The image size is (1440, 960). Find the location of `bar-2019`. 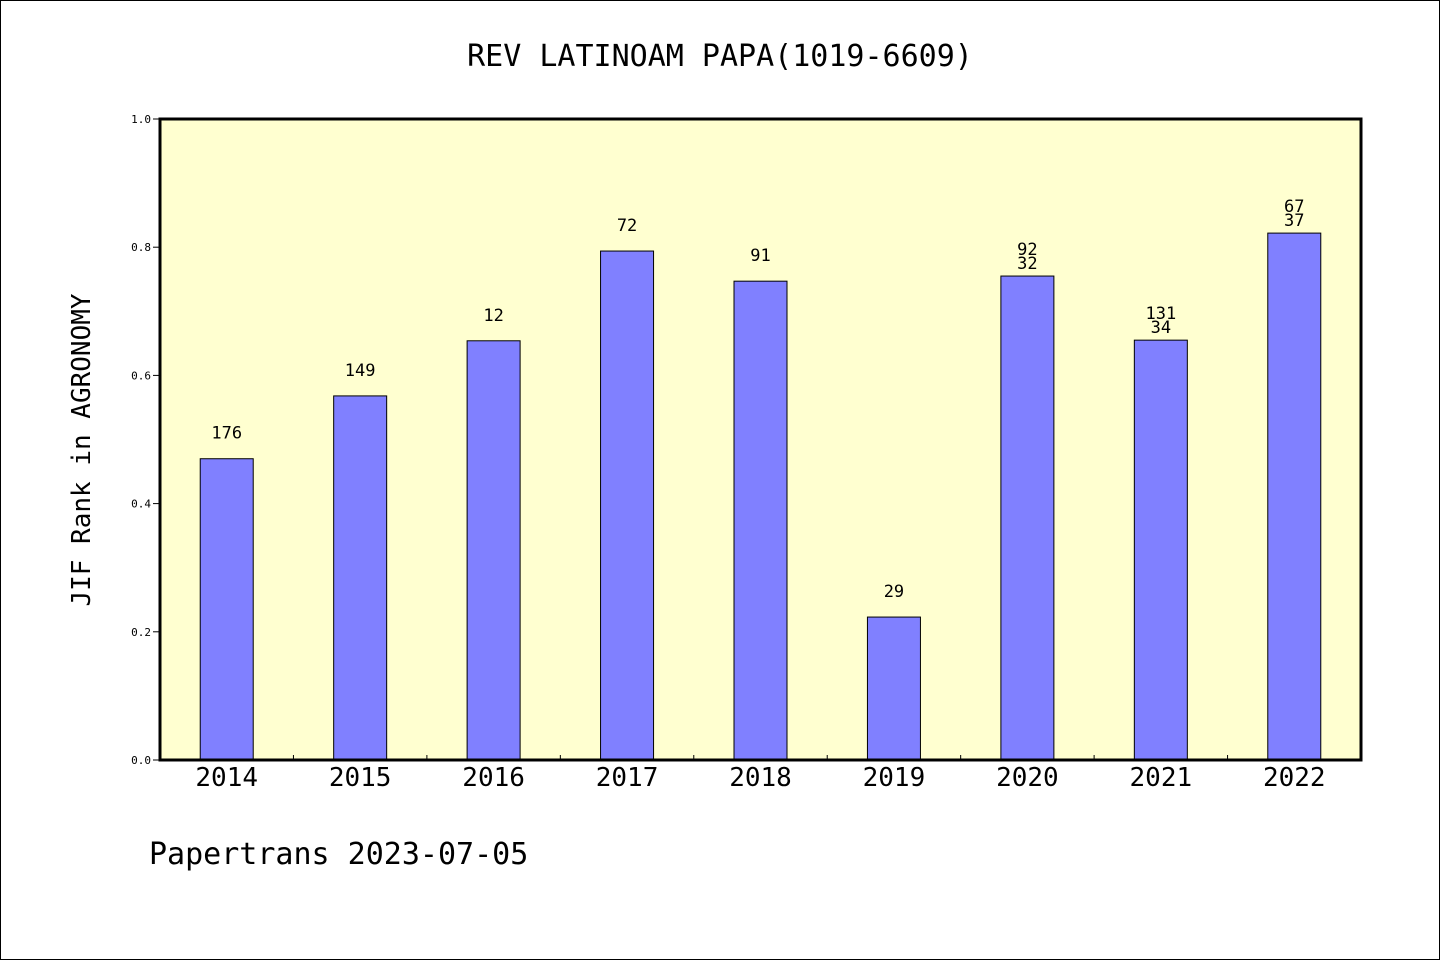

bar-2019 is located at coordinates (893, 688).